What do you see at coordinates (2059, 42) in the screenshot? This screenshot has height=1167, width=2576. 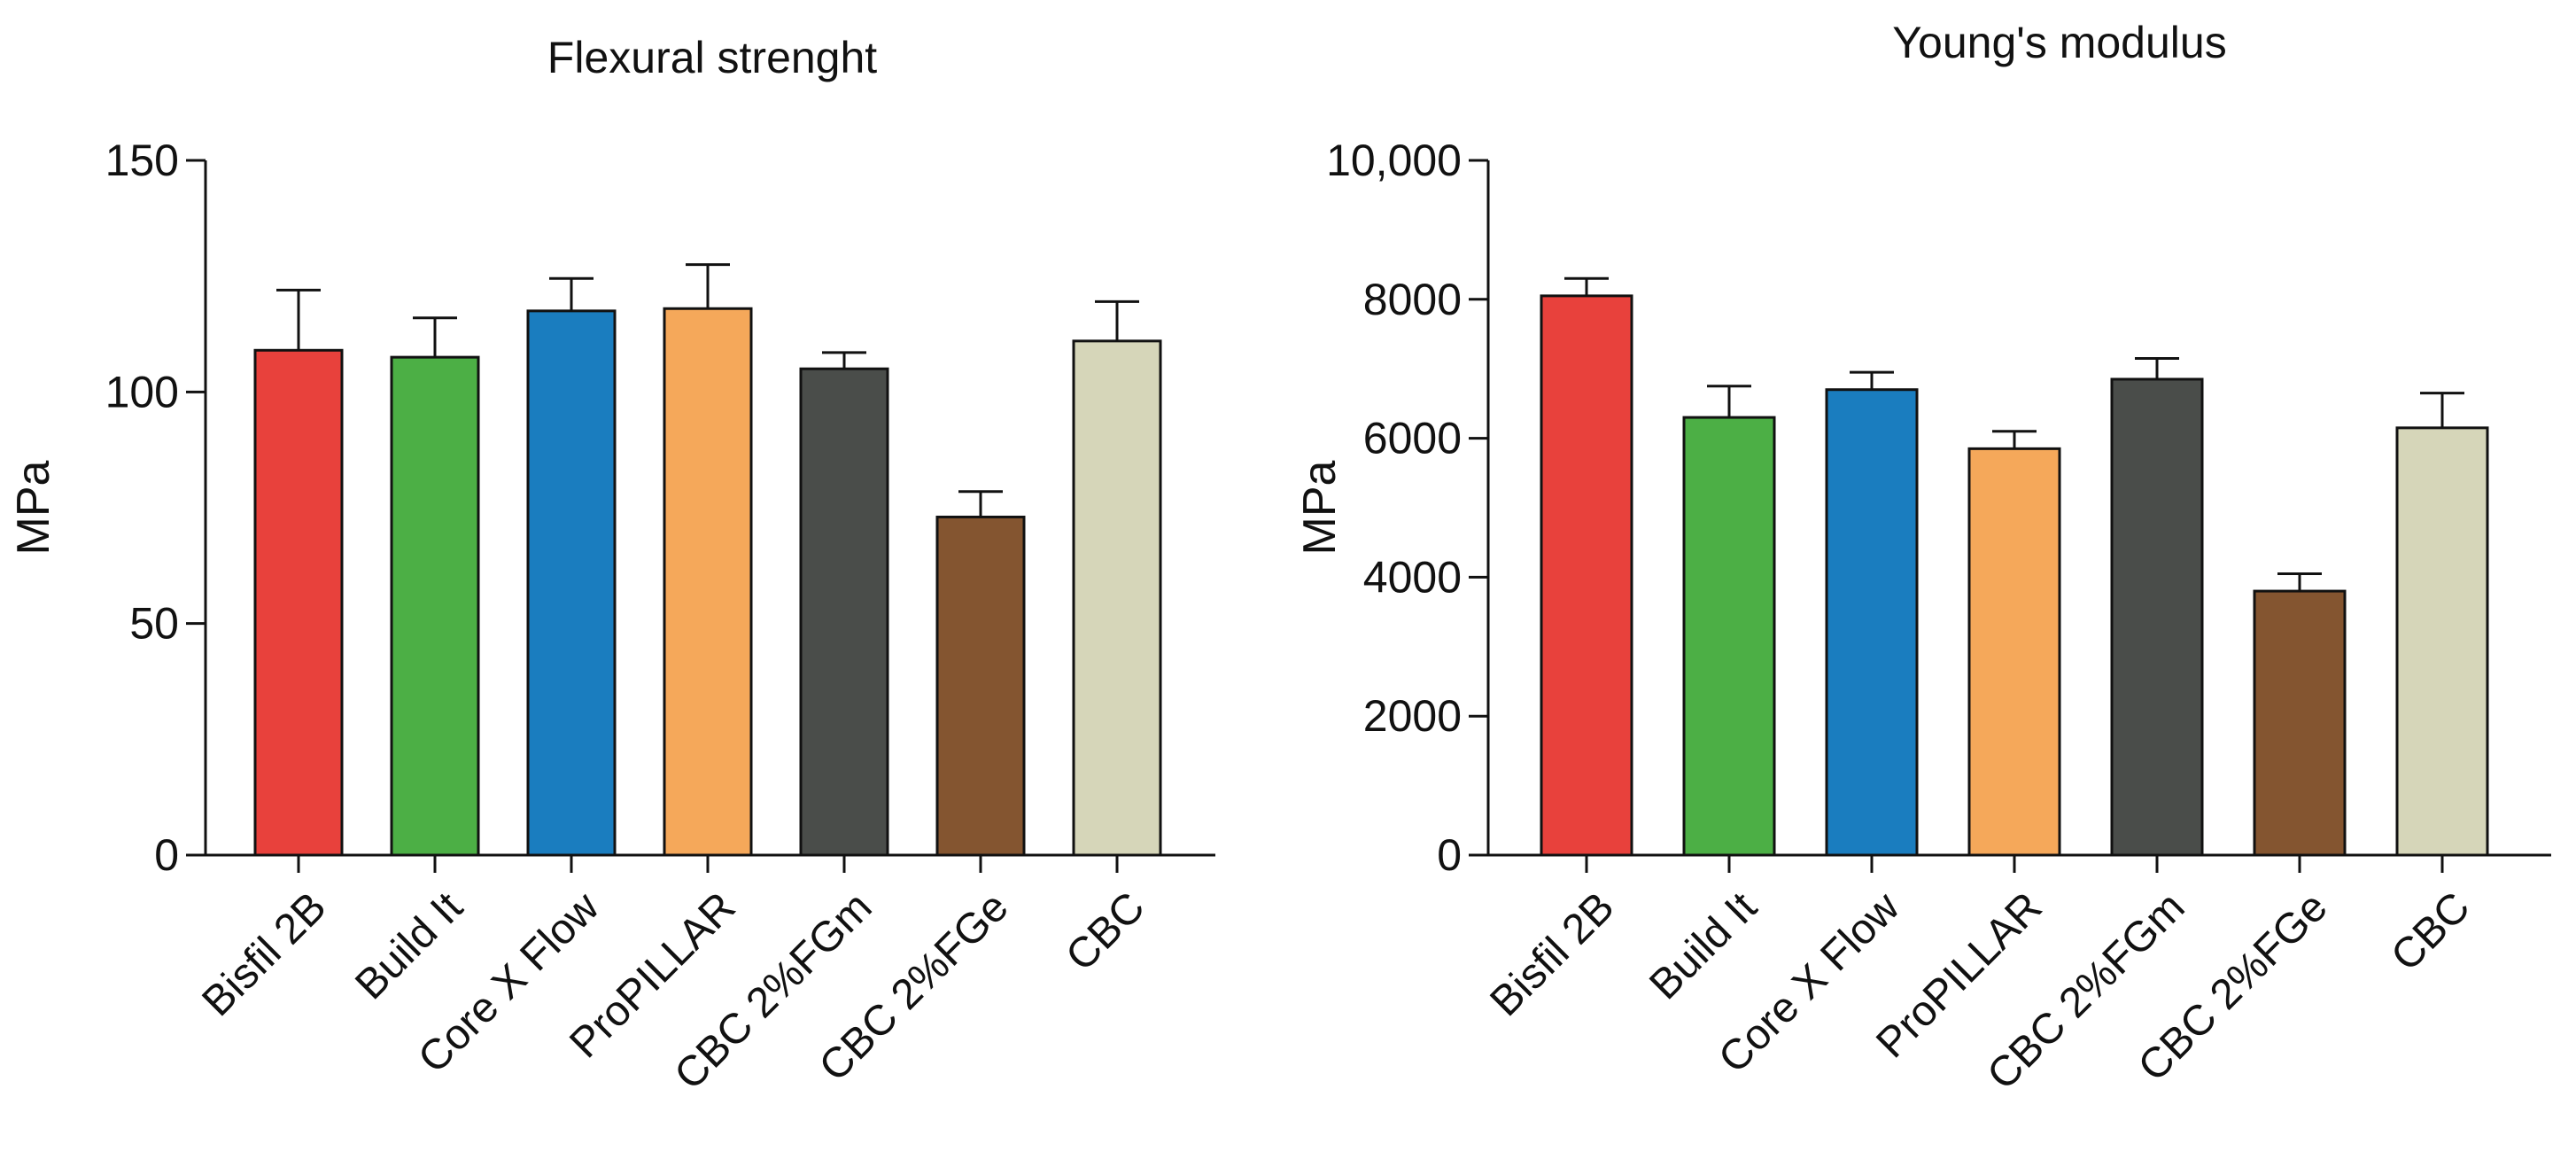 I see `chart-title: Young's modulus` at bounding box center [2059, 42].